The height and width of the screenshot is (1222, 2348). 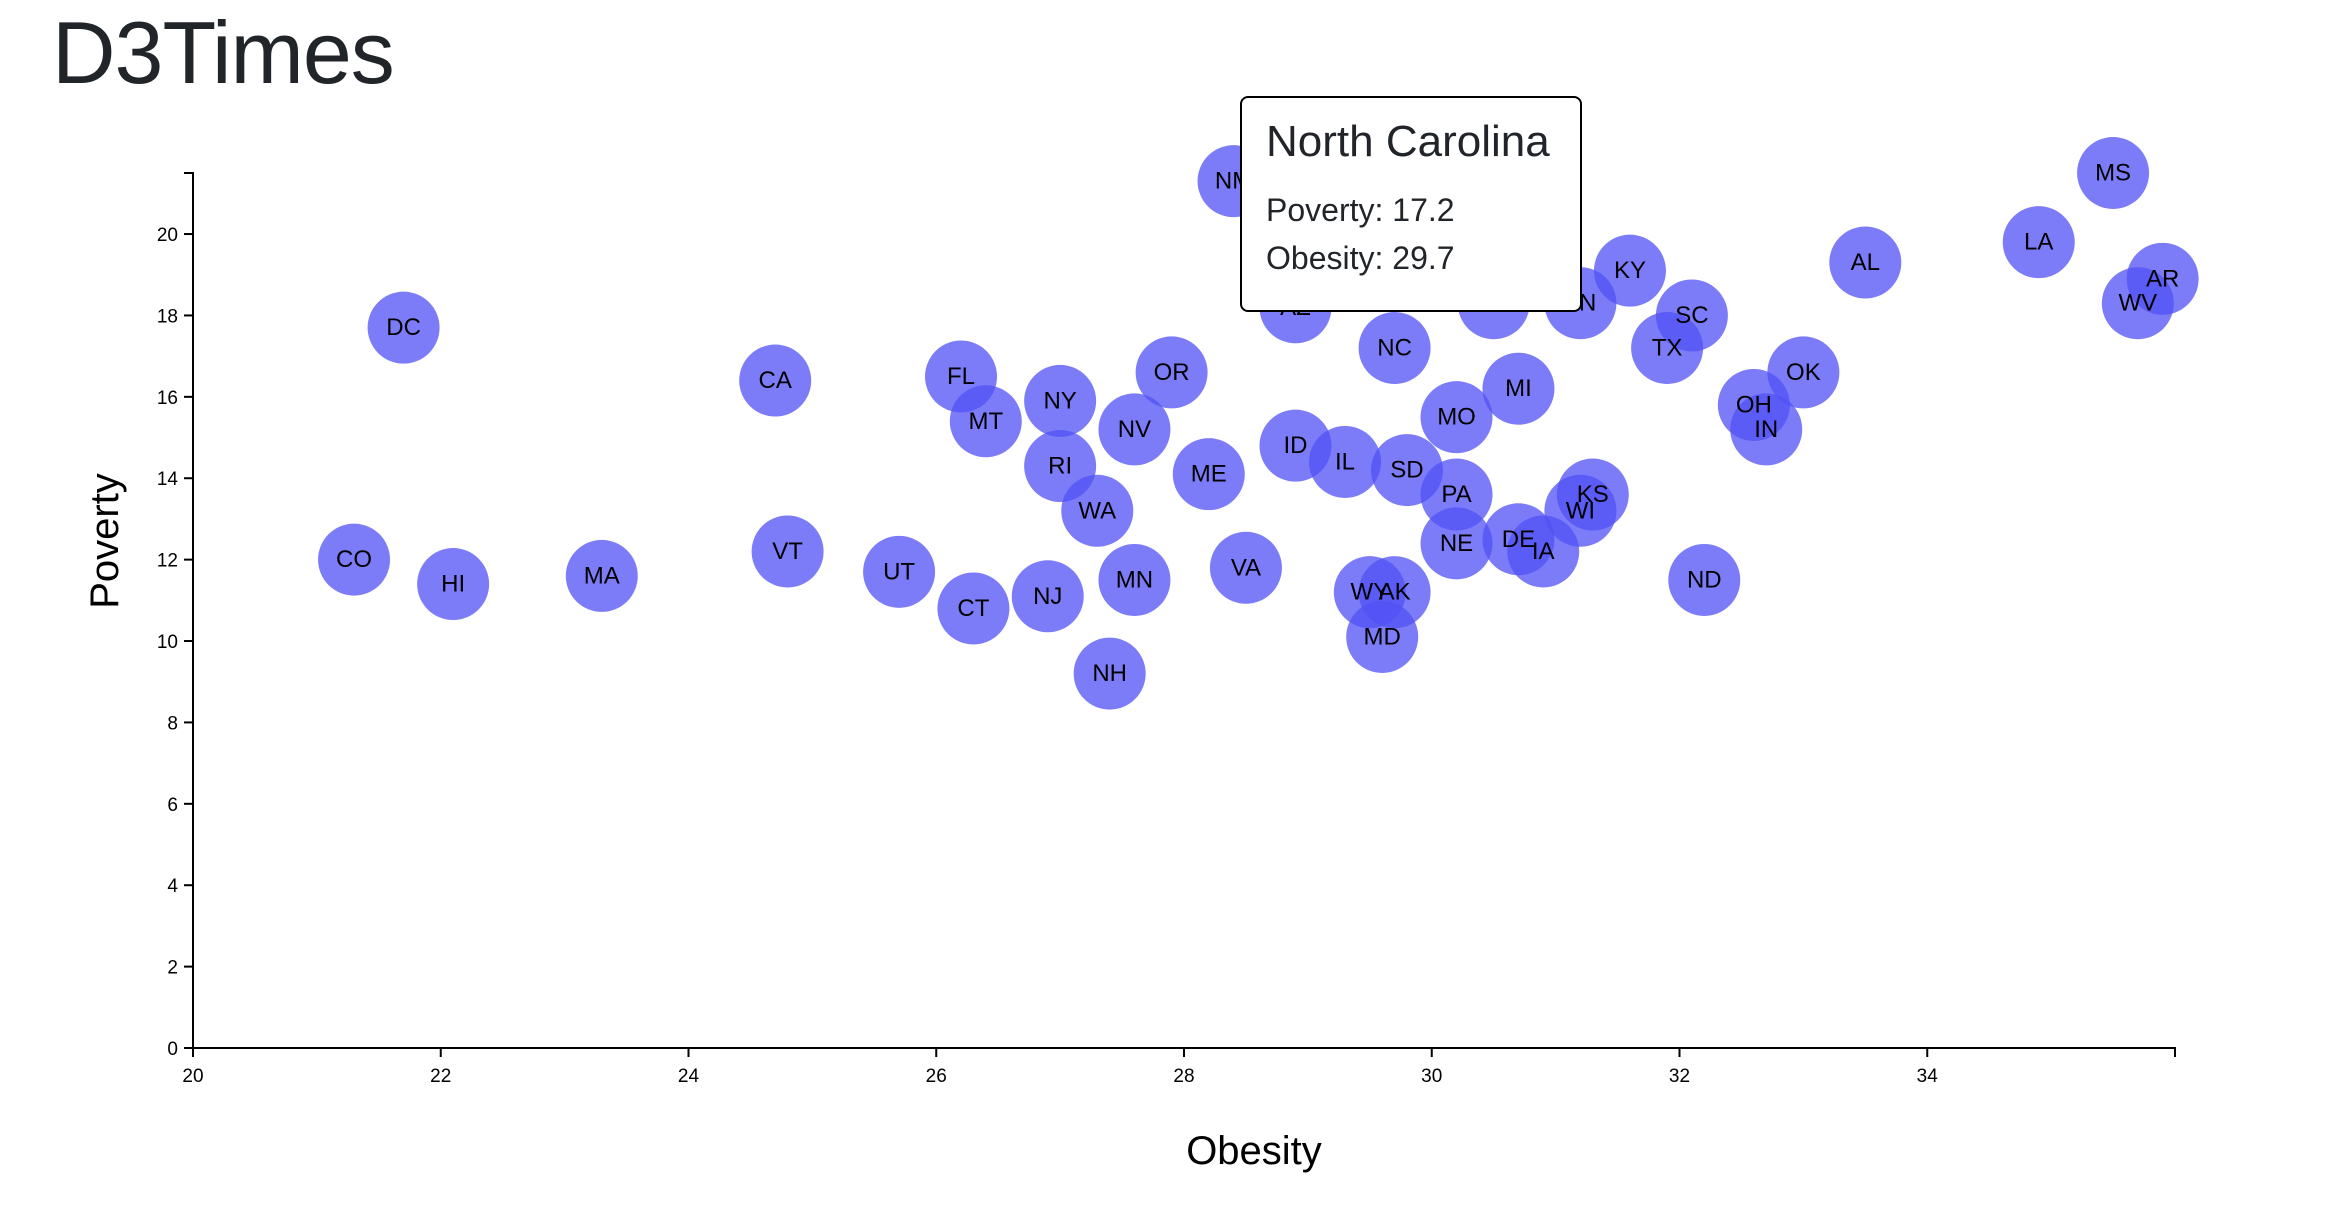 I want to click on x-tick-label: 20, so click(x=192, y=1076).